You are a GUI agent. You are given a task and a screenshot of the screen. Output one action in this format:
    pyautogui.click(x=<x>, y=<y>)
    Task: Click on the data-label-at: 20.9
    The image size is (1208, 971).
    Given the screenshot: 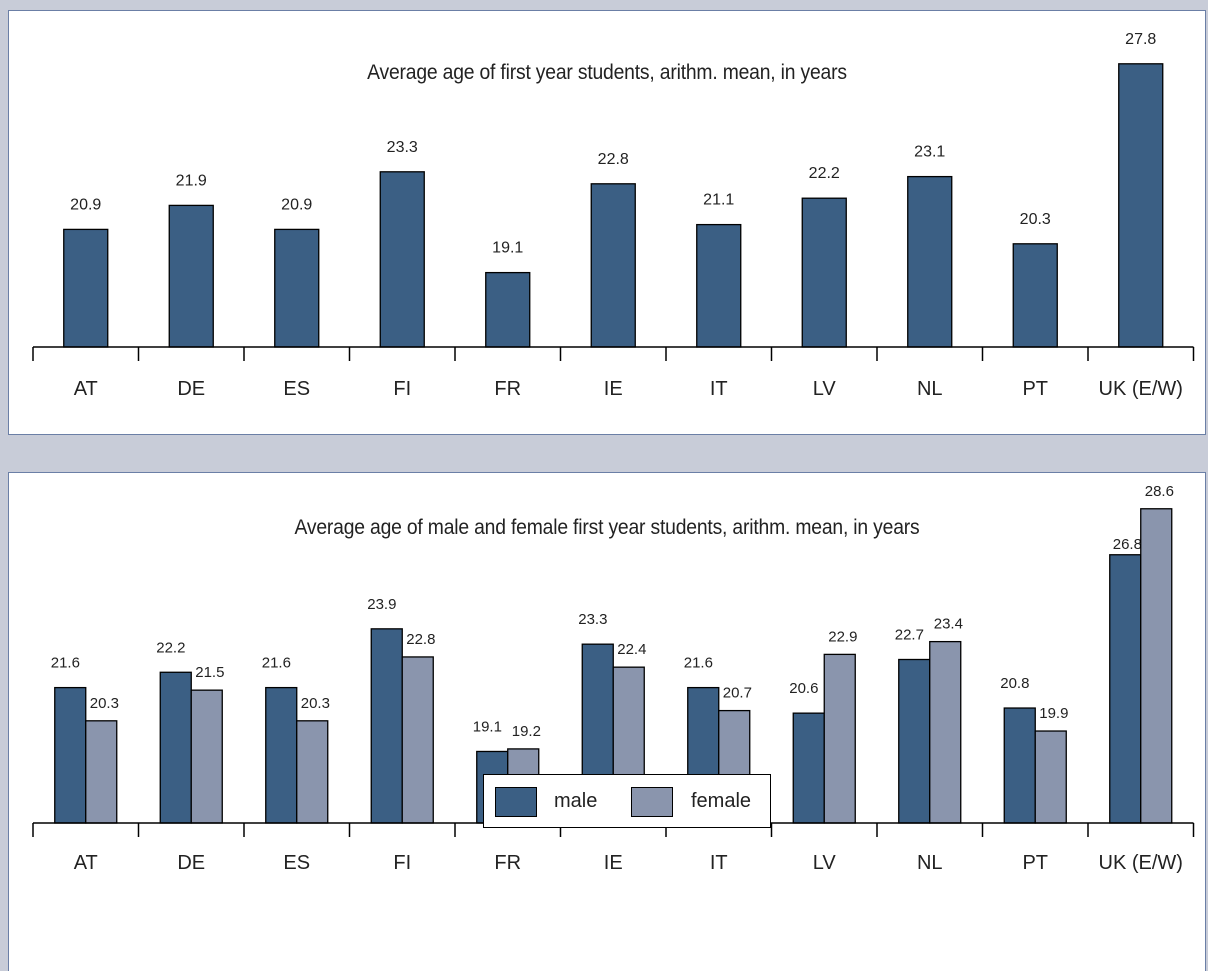 What is the action you would take?
    pyautogui.click(x=85, y=204)
    